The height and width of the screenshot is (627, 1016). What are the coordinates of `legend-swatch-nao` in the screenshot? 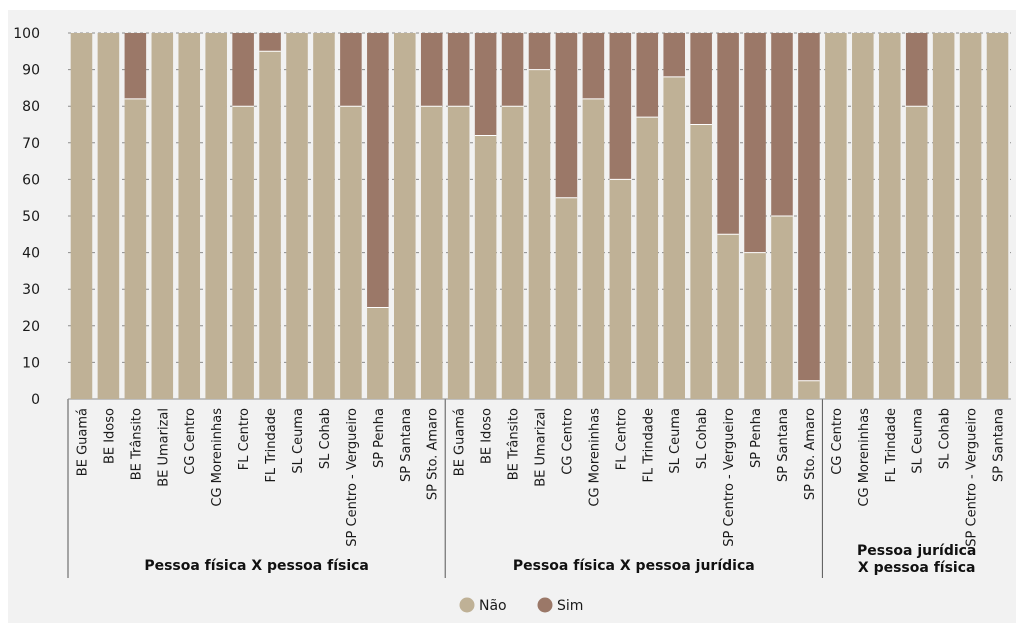 It's located at (467, 605).